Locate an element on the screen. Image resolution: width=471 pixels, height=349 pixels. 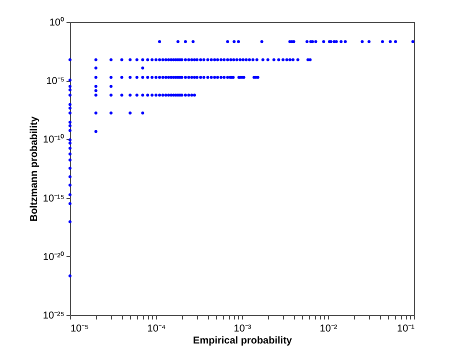
y-tick-label: 10⁰ is located at coordinates (56, 22).